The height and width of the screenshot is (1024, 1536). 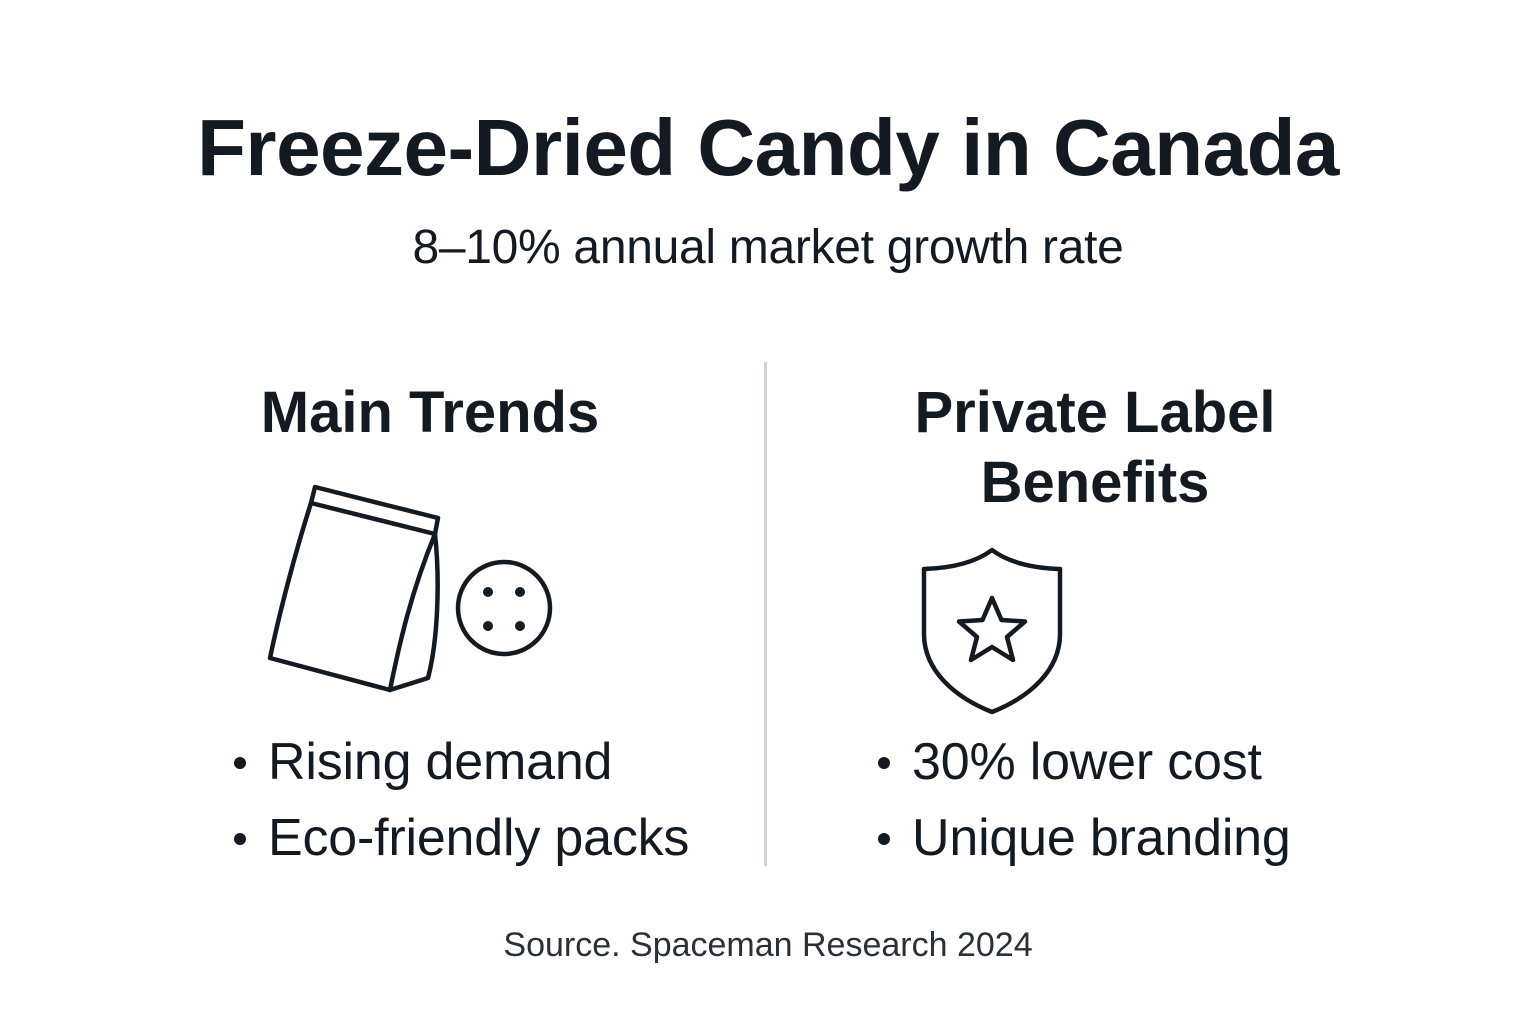 I want to click on benefit-item-label: Unique branding, so click(x=1101, y=838).